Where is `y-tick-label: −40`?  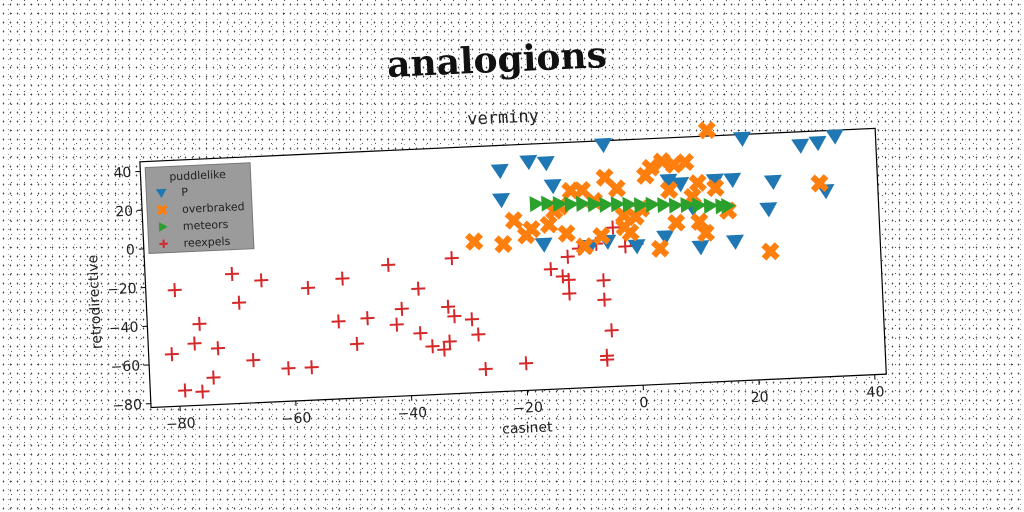
y-tick-label: −40 is located at coordinates (124, 328).